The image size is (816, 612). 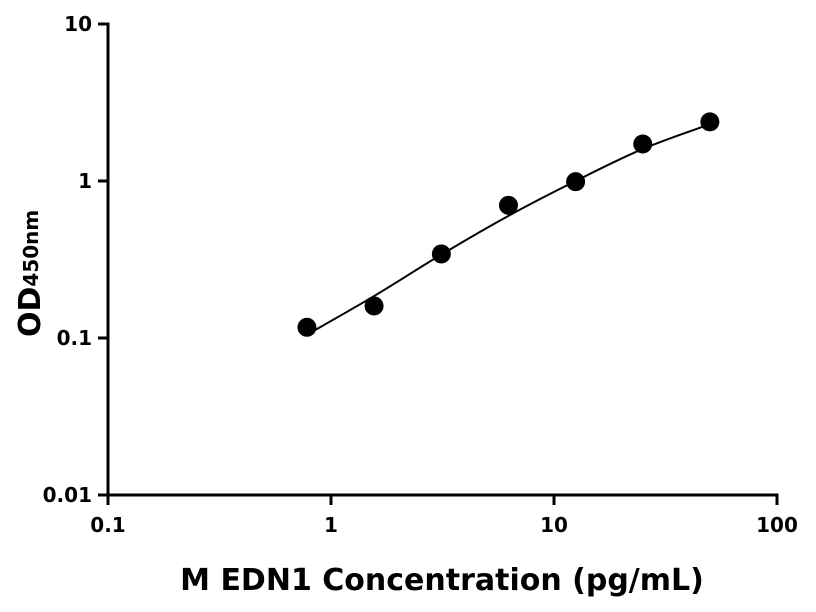 I want to click on y-axis-label-main: OD, so click(x=30, y=312).